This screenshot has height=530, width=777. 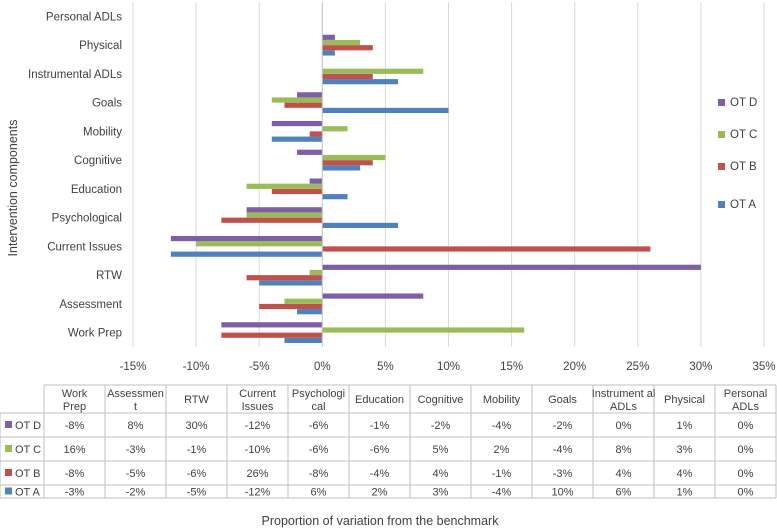 I want to click on table-cell: 1%, so click(x=685, y=426).